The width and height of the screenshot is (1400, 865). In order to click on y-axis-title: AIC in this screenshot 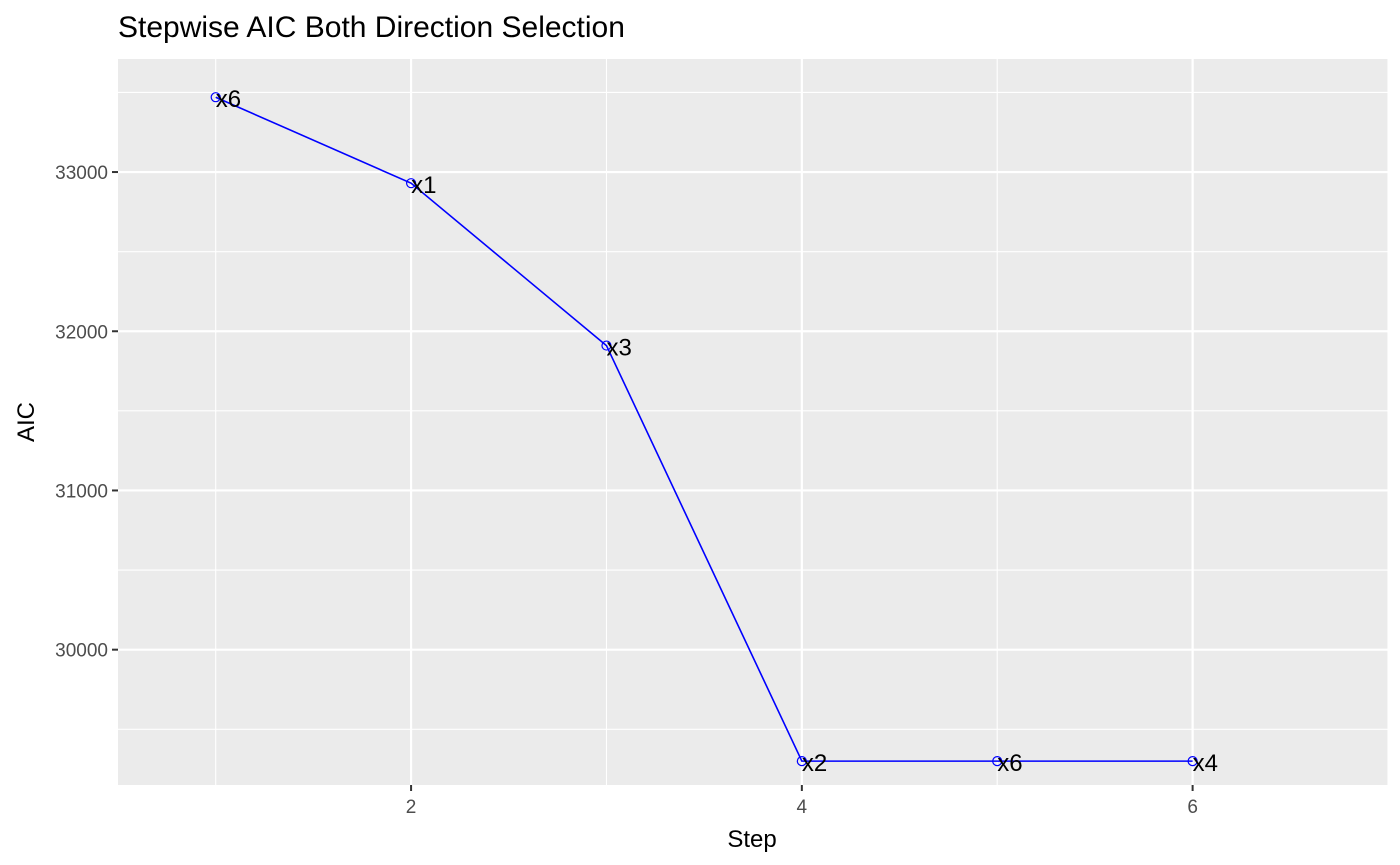, I will do `click(26, 422)`.